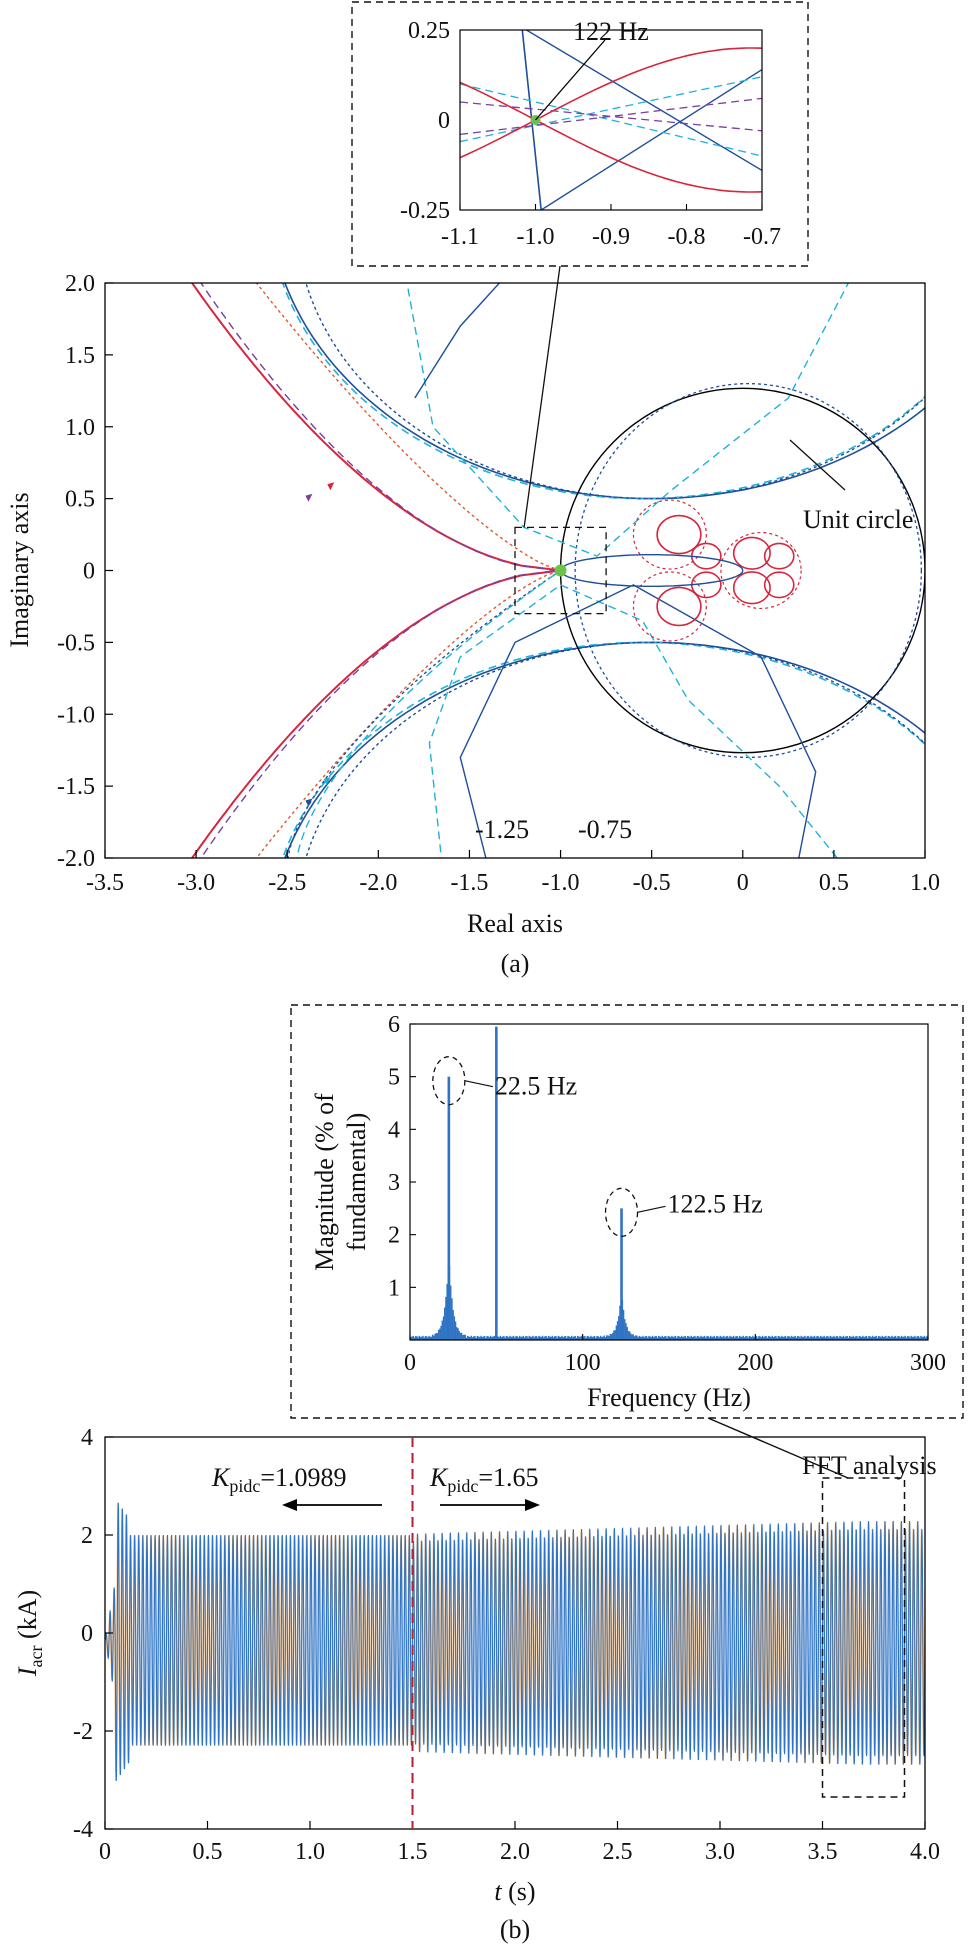 The height and width of the screenshot is (1952, 975). Describe the element at coordinates (83, 1732) in the screenshot. I see `time-y-tick-label: -2` at that location.